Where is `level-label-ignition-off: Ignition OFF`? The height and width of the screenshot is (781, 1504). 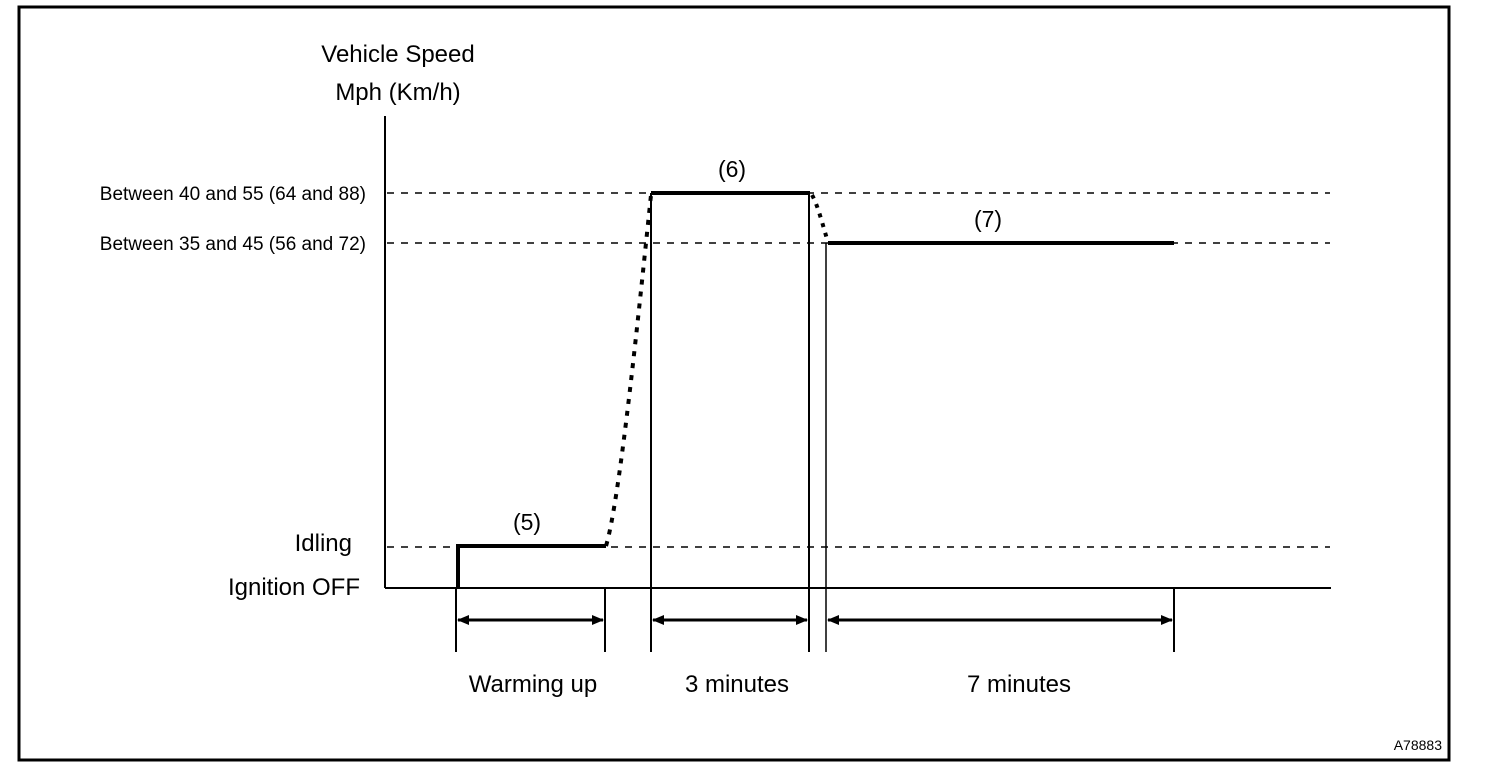
level-label-ignition-off: Ignition OFF is located at coordinates (294, 587).